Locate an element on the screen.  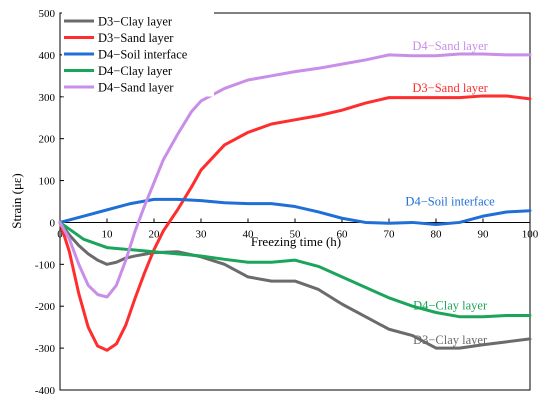
y-axis-title: Strain (με) is located at coordinates (16, 200).